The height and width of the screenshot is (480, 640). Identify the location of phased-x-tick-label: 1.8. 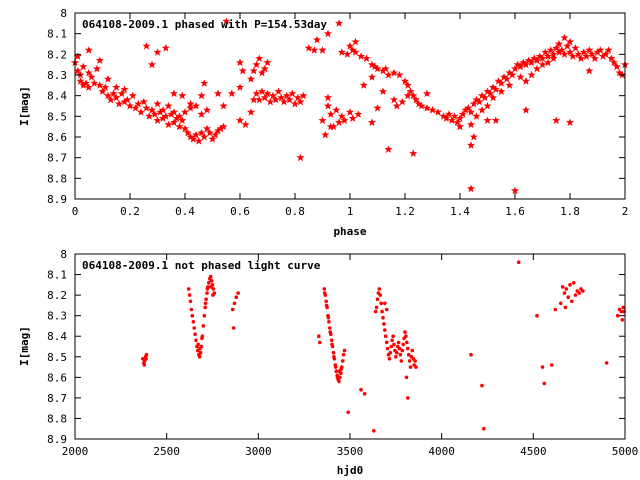
(570, 211).